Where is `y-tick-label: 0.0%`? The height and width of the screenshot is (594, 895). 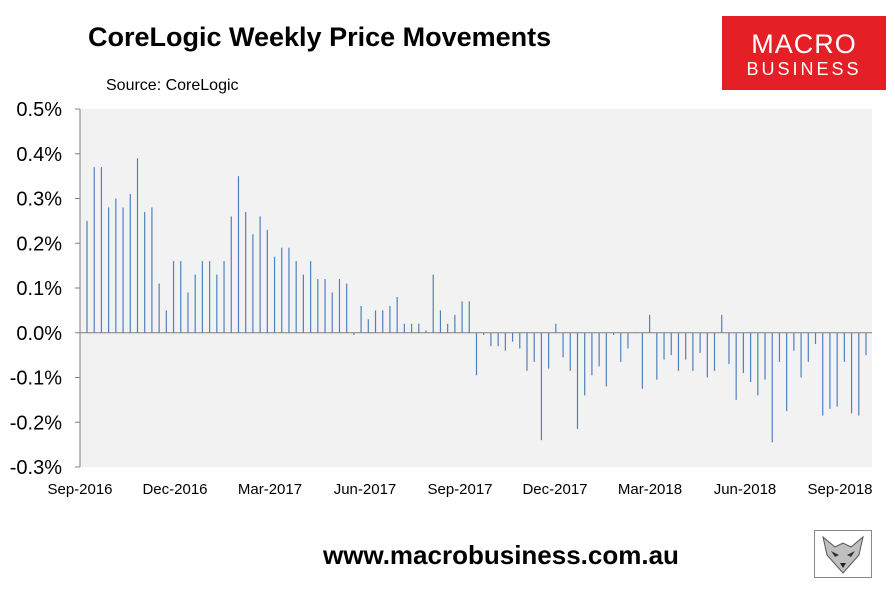 y-tick-label: 0.0% is located at coordinates (39, 334).